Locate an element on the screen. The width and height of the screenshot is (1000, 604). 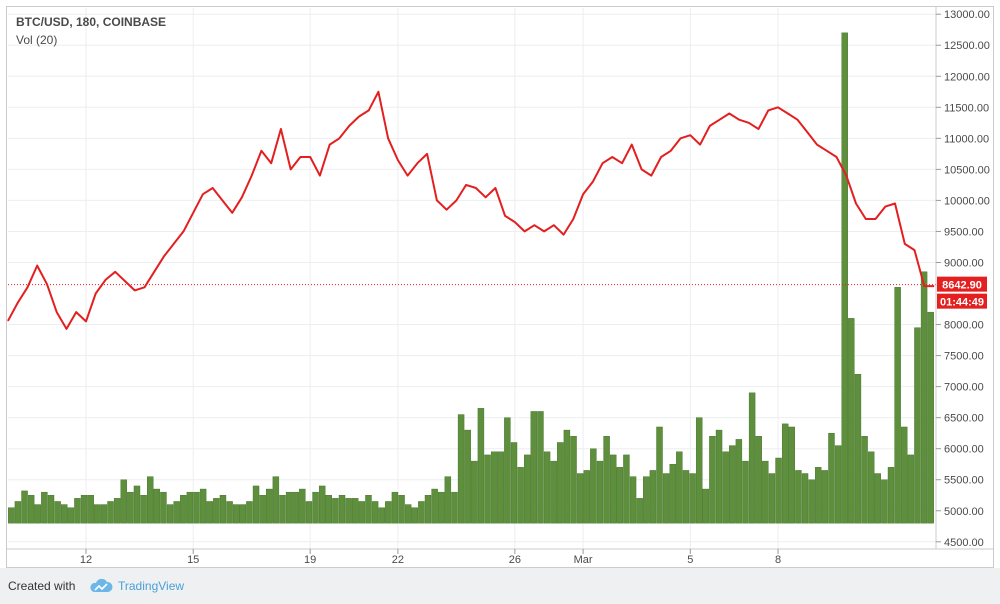
tradingview-cloud-icon is located at coordinates (101, 586).